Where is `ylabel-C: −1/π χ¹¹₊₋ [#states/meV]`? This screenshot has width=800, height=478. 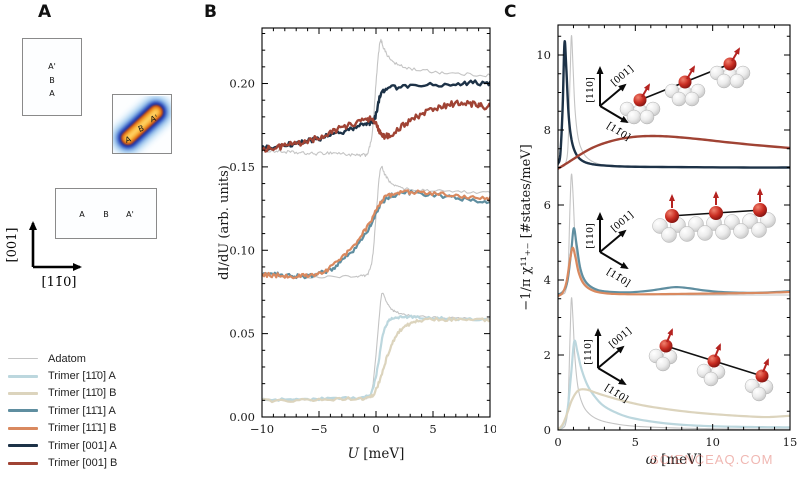 ylabel-C: −1/π χ¹¹₊₋ [#states/meV] is located at coordinates (527, 227).